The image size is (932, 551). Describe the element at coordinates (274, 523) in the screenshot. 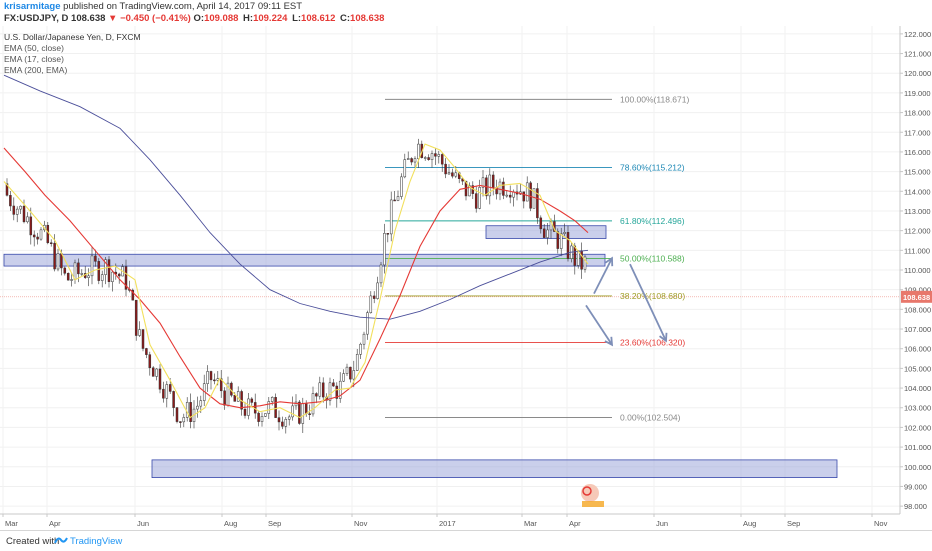

I see `x-tick-label-4: Sep` at that location.